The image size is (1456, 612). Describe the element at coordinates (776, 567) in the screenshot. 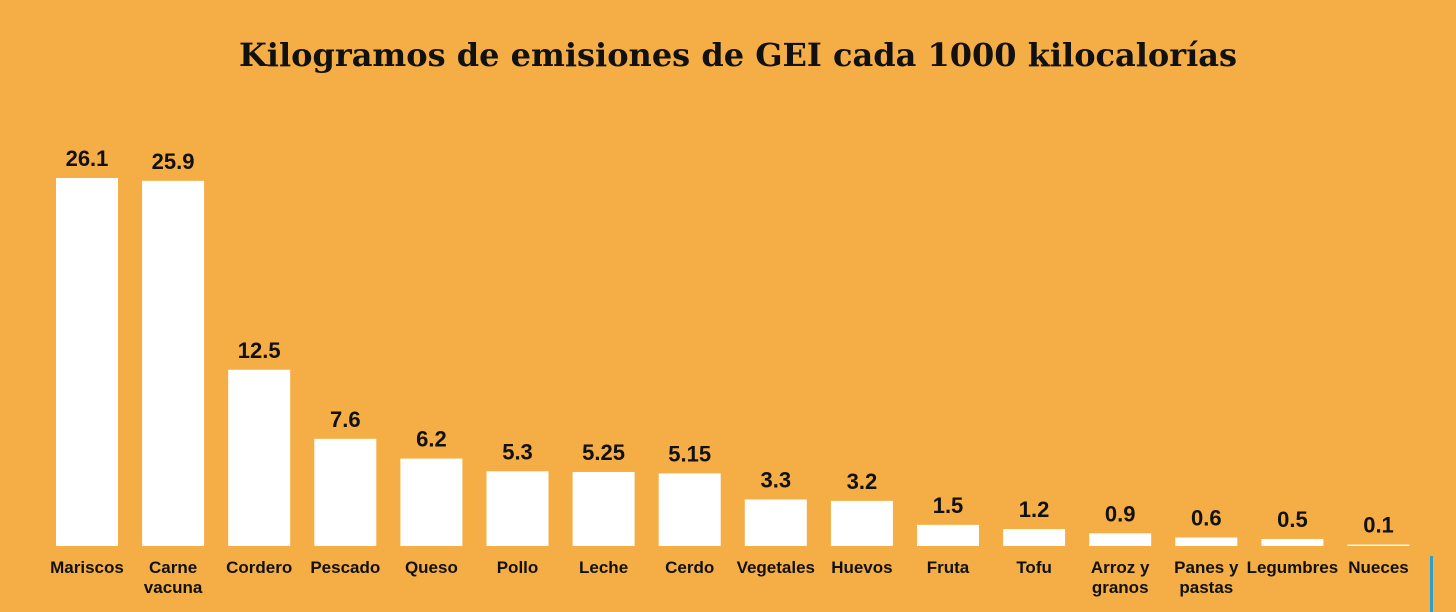

I see `category-label-vegetales: Vegetales` at that location.